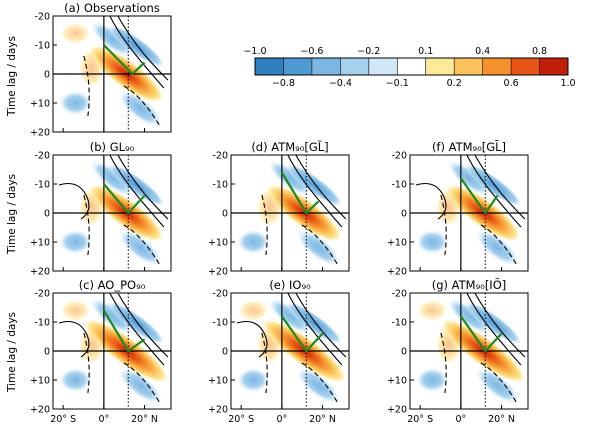 This screenshot has width=600, height=428. I want to click on panel-title: (b) GL₉₀, so click(112, 147).